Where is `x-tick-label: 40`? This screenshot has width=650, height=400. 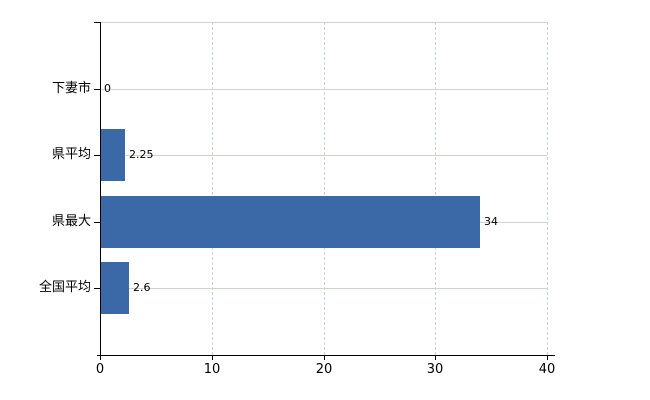 x-tick-label: 40 is located at coordinates (547, 369).